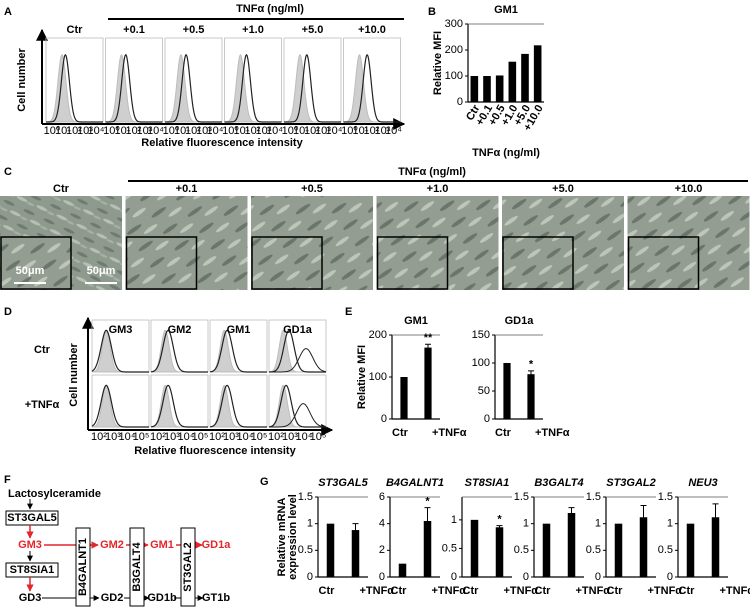 The height and width of the screenshot is (608, 750). Describe the element at coordinates (188, 567) in the screenshot. I see `enzyme: ST3GAL2` at that location.